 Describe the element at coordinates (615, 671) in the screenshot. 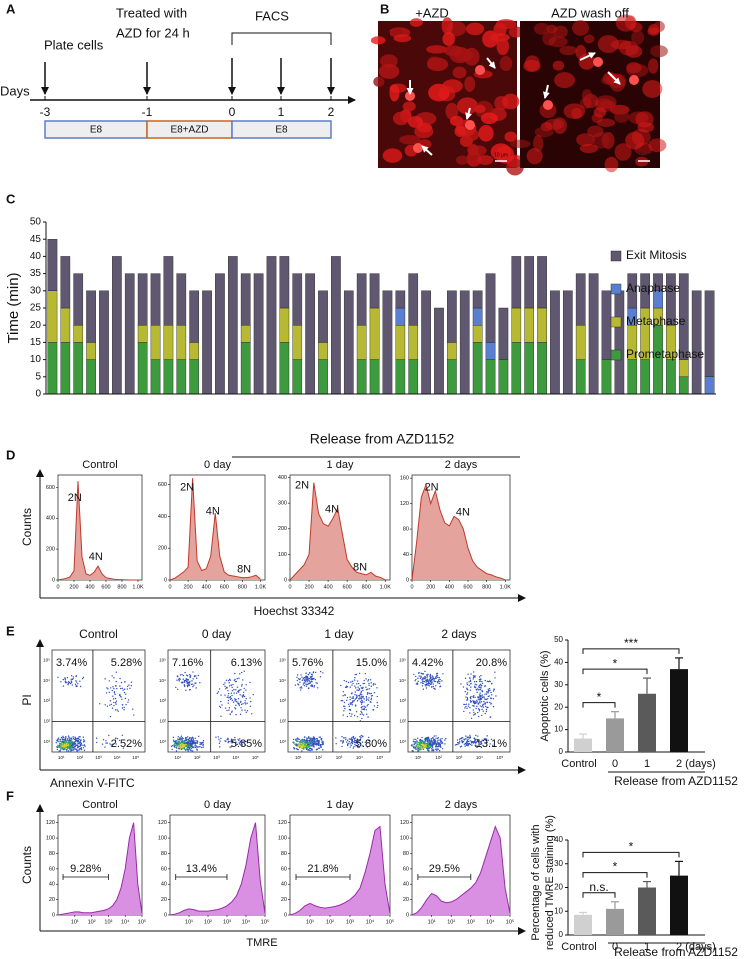

I see `significance-bracket` at that location.